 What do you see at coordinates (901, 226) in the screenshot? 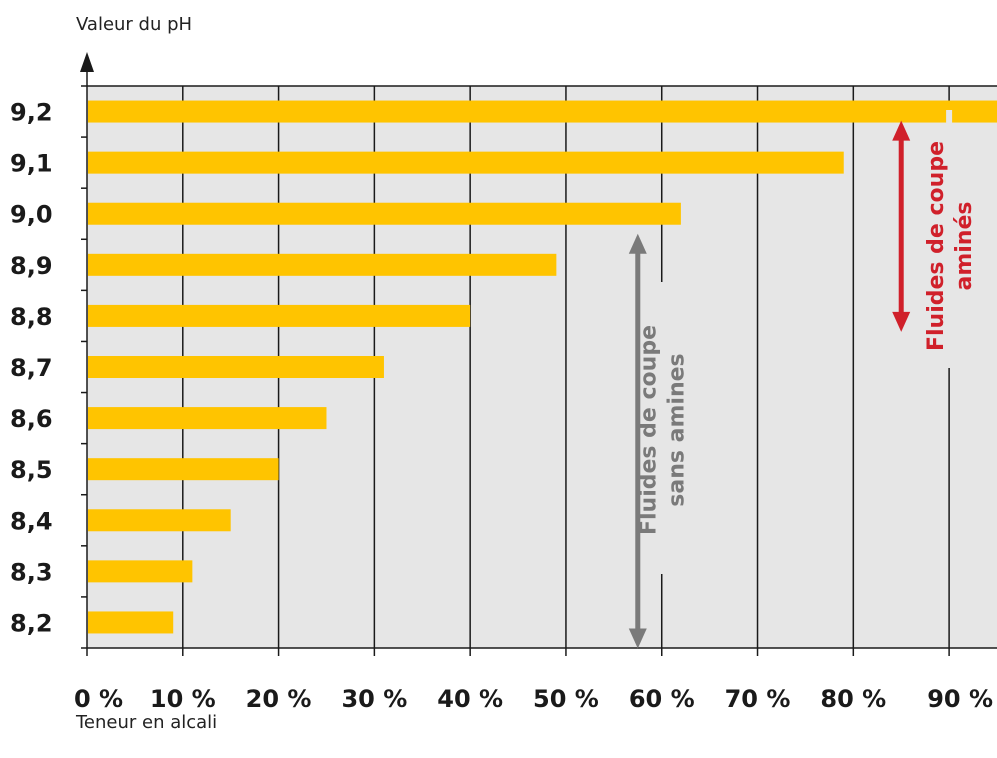
I see `arrow-amines` at bounding box center [901, 226].